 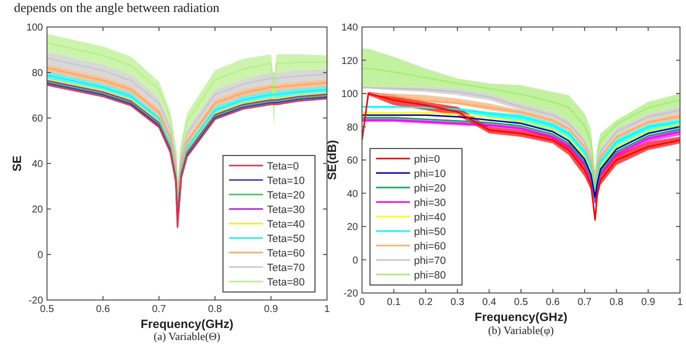 I want to click on x-tick-label: 0.3, so click(x=457, y=302).